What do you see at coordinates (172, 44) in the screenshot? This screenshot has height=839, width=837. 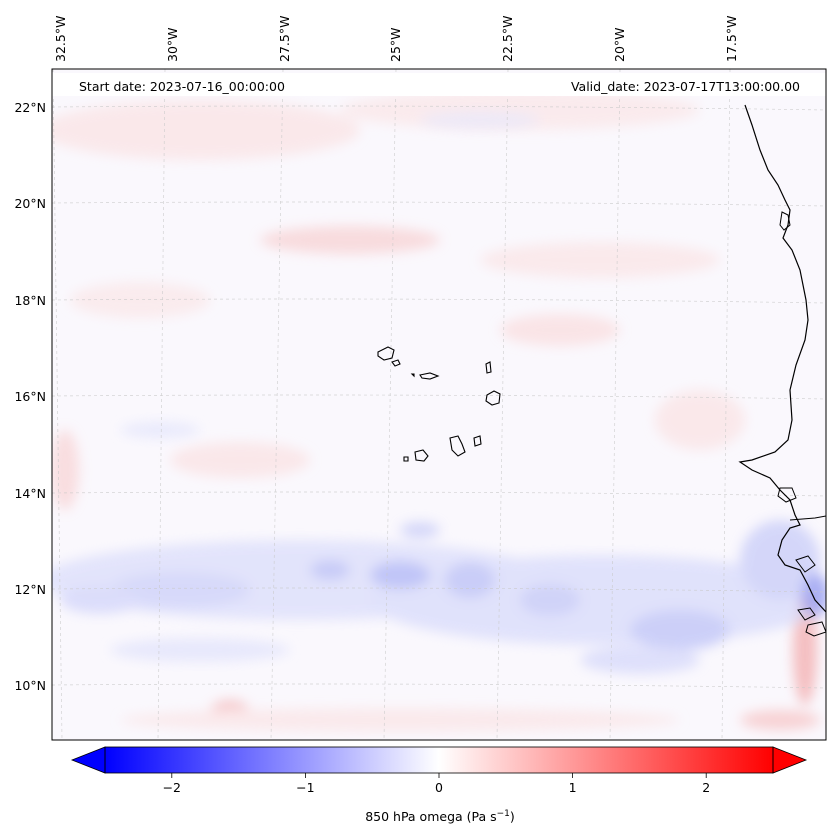 I see `lon-label: 30°W` at bounding box center [172, 44].